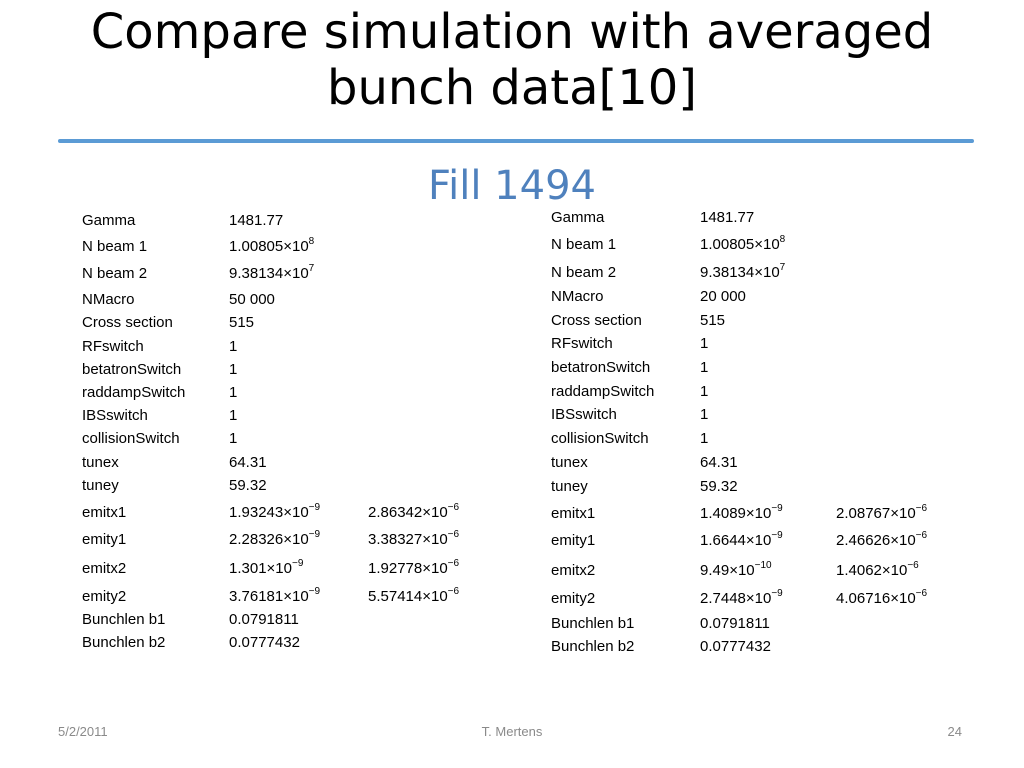 Image resolution: width=1024 pixels, height=768 pixels. What do you see at coordinates (131, 438) in the screenshot?
I see `param-label: collisionSwitch` at bounding box center [131, 438].